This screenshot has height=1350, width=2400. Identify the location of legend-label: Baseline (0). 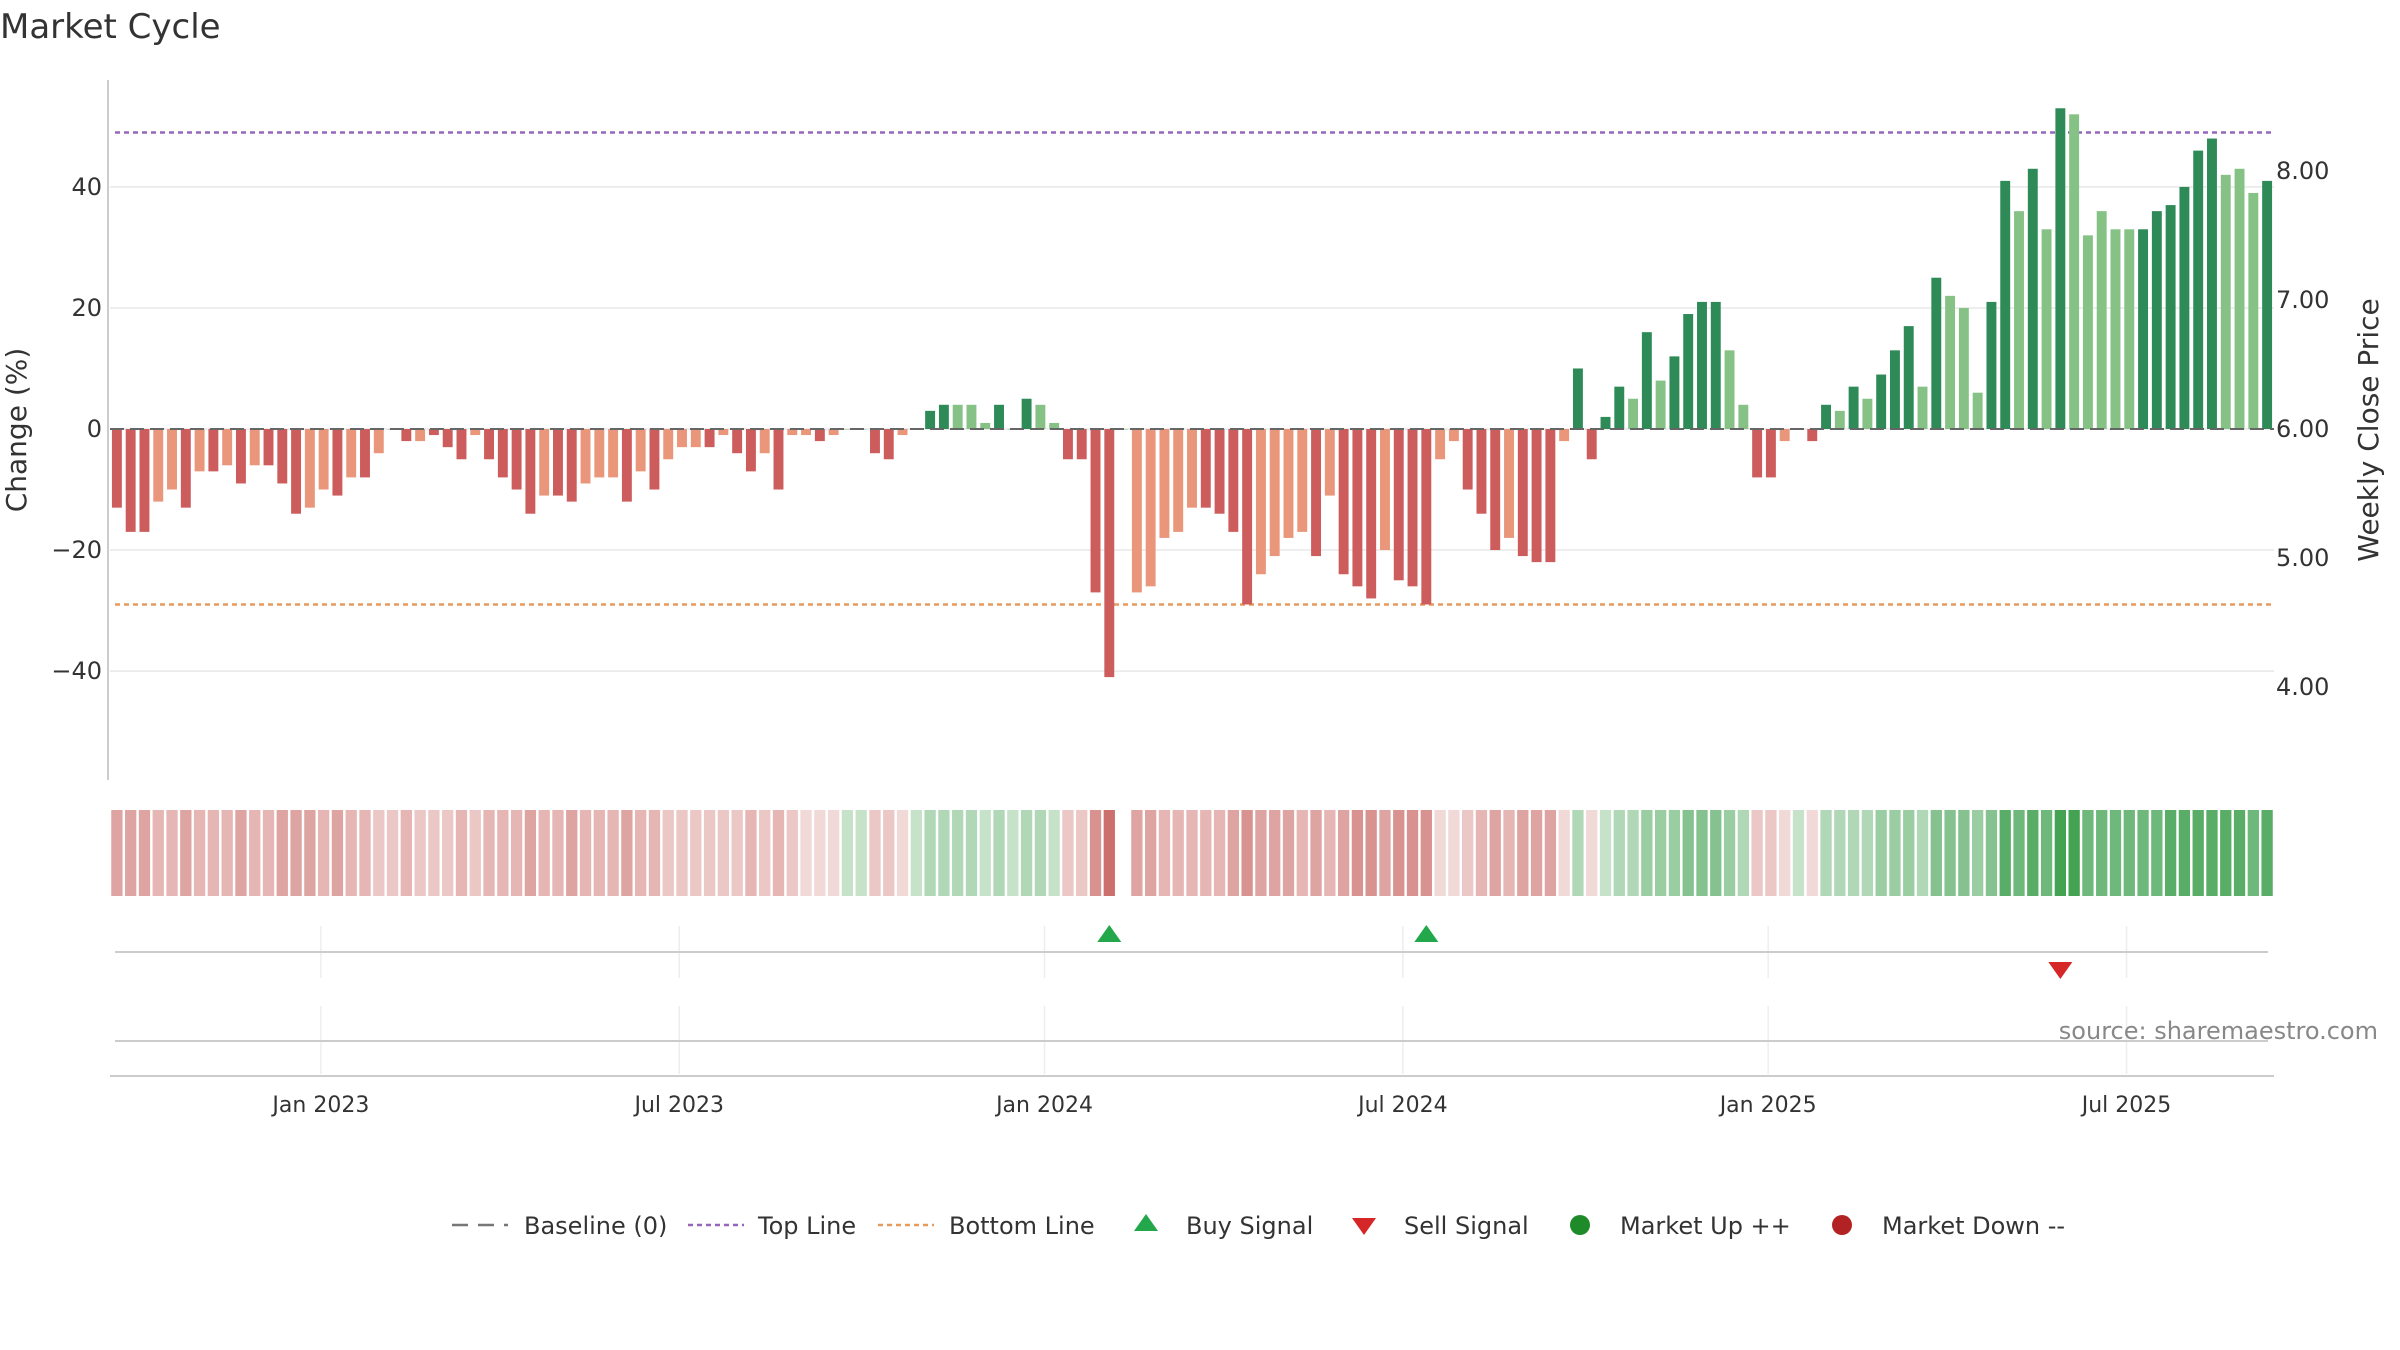
(595, 1226).